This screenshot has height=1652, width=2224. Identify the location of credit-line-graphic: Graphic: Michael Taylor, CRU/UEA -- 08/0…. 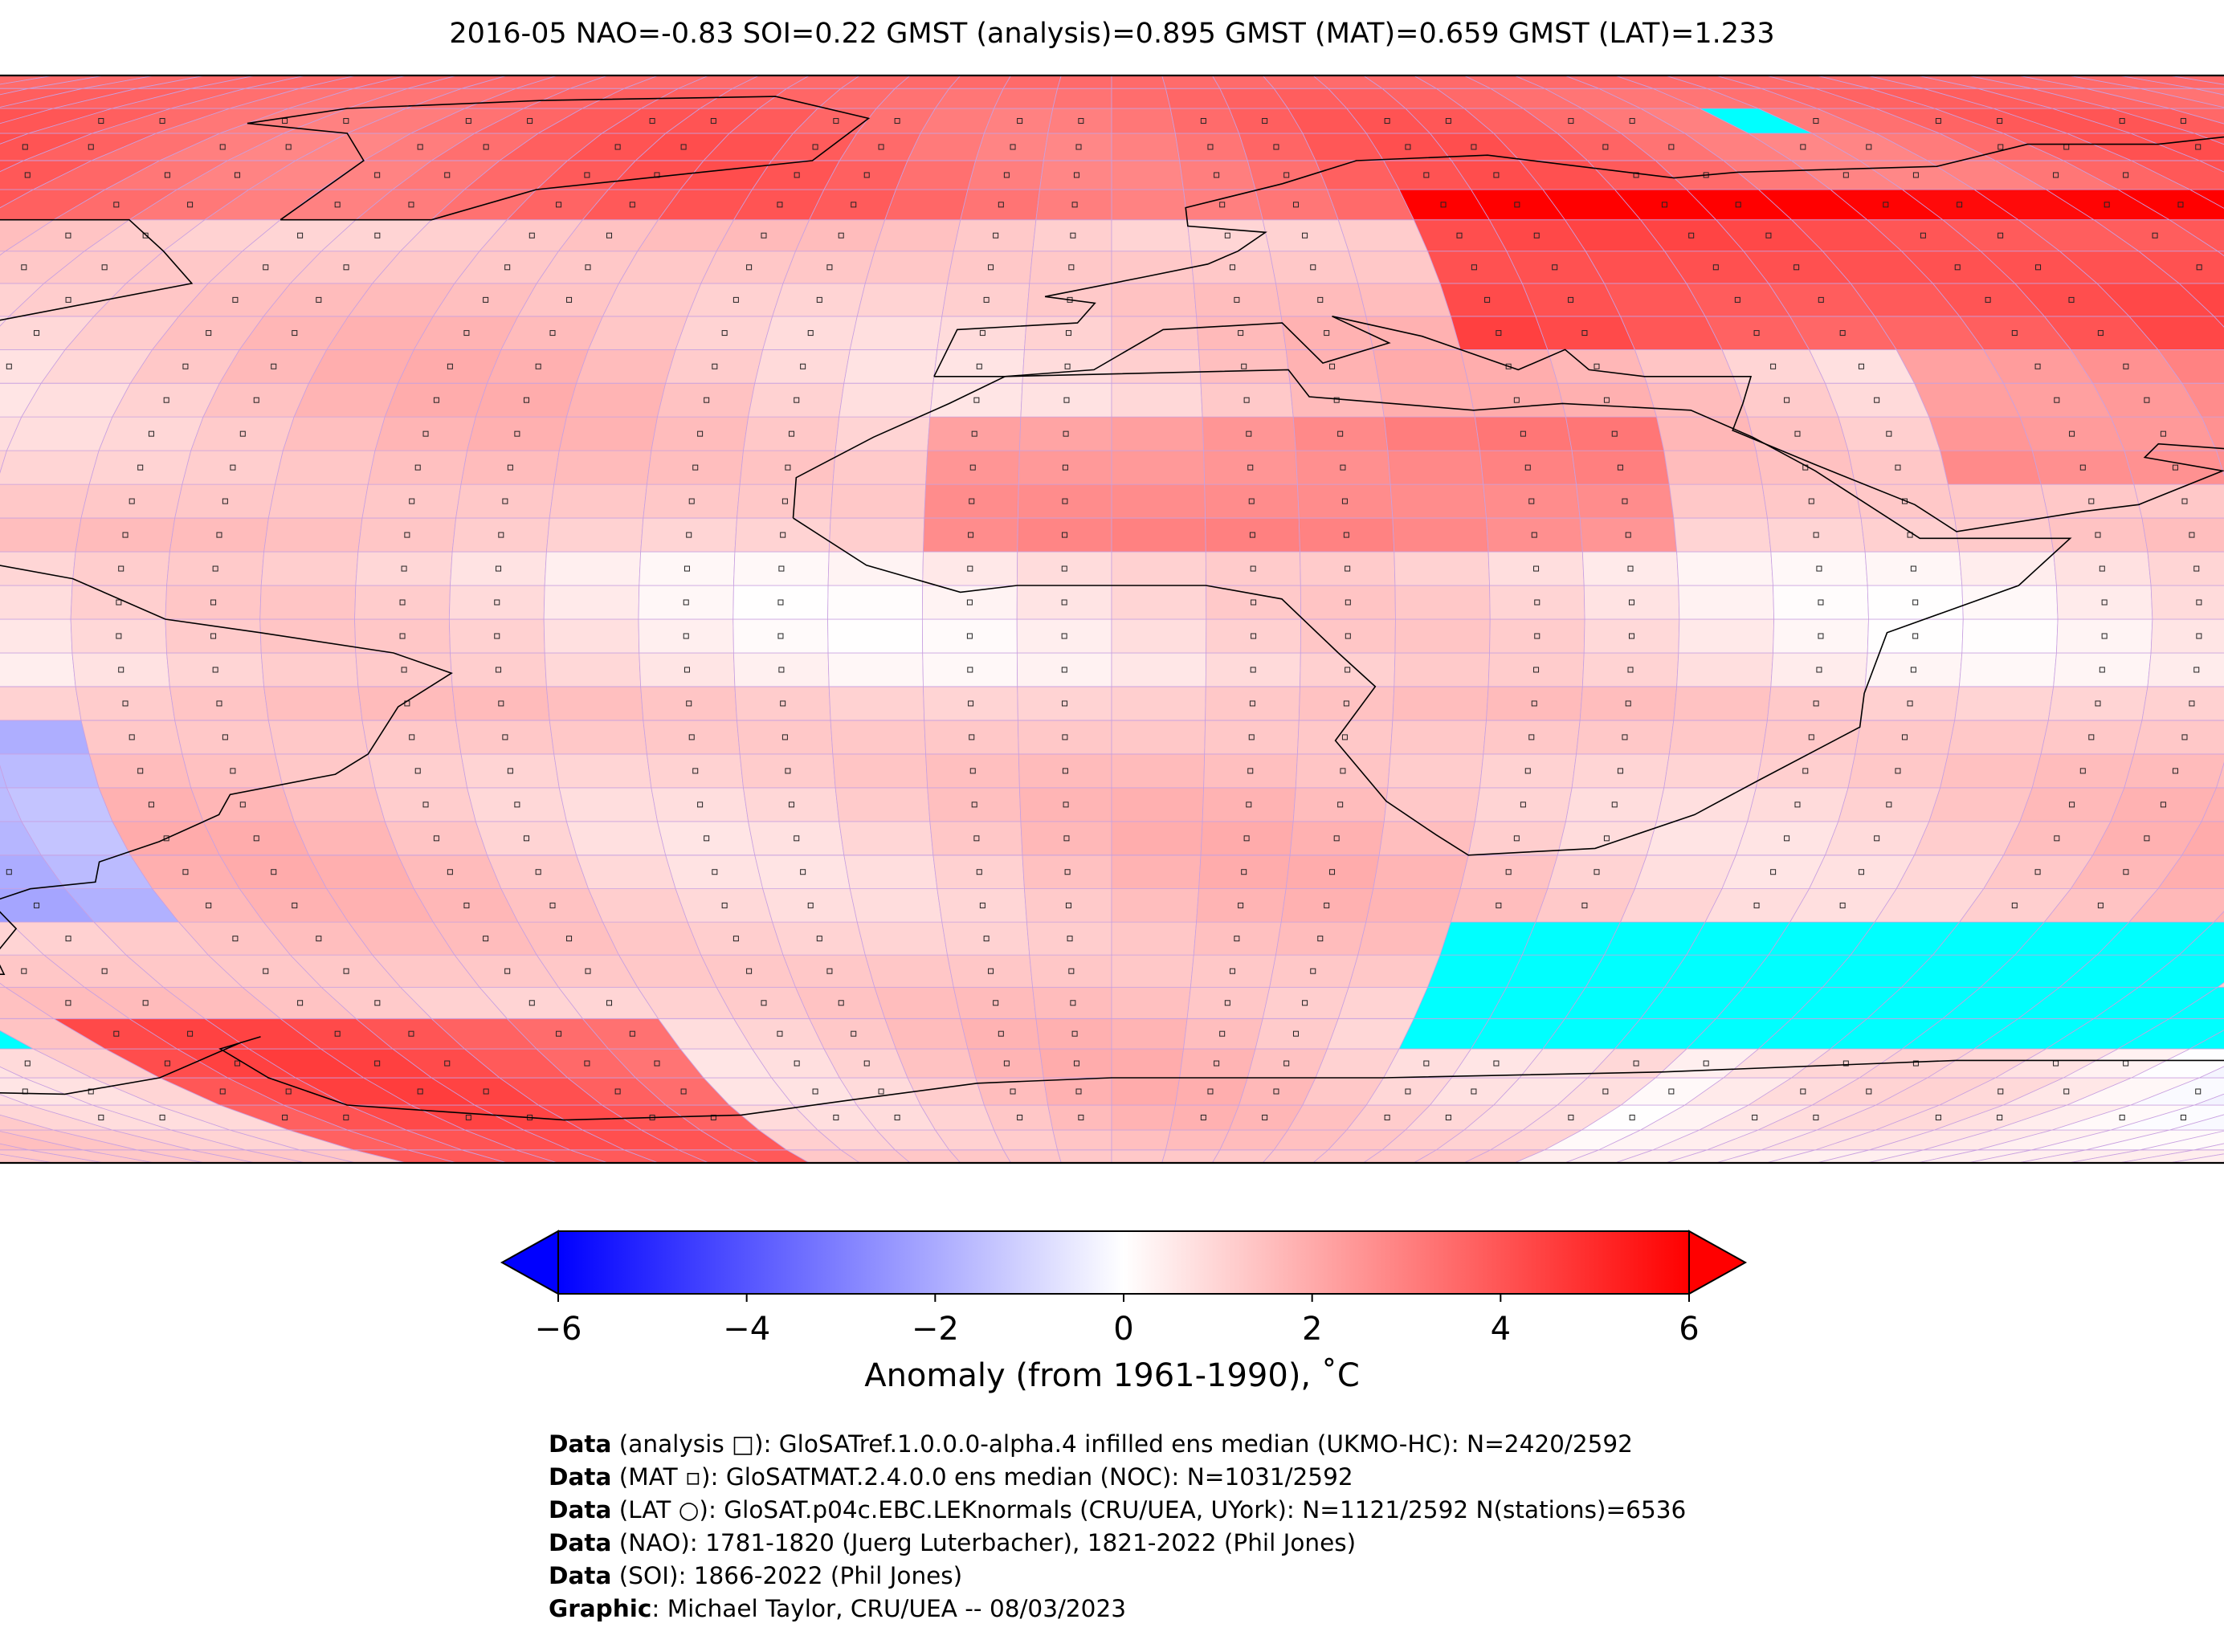
(838, 1608).